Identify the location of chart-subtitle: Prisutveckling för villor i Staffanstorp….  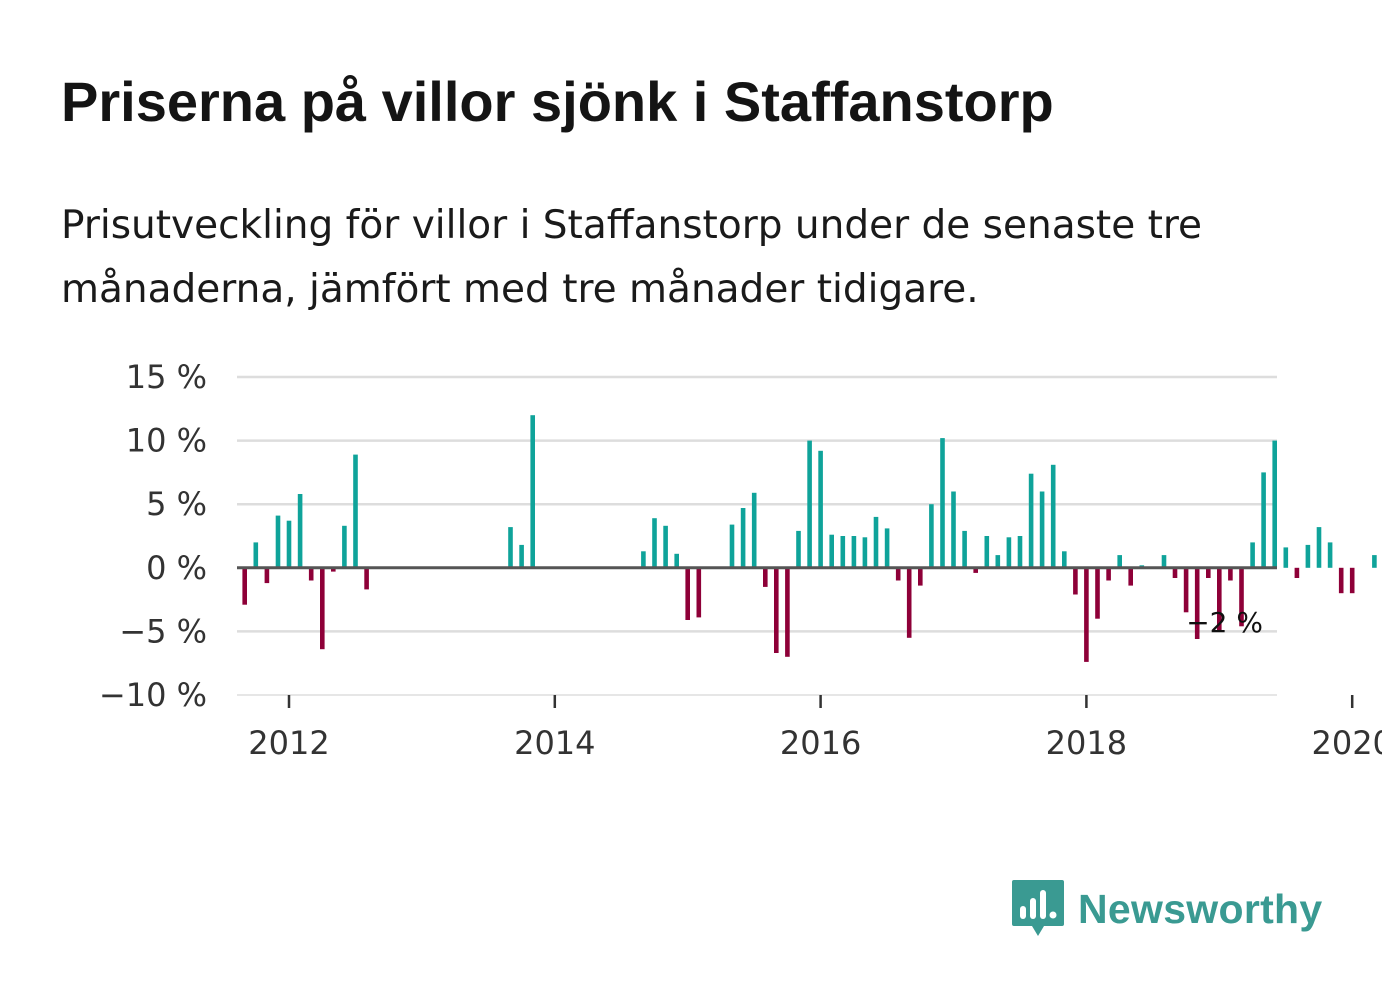
(632, 257).